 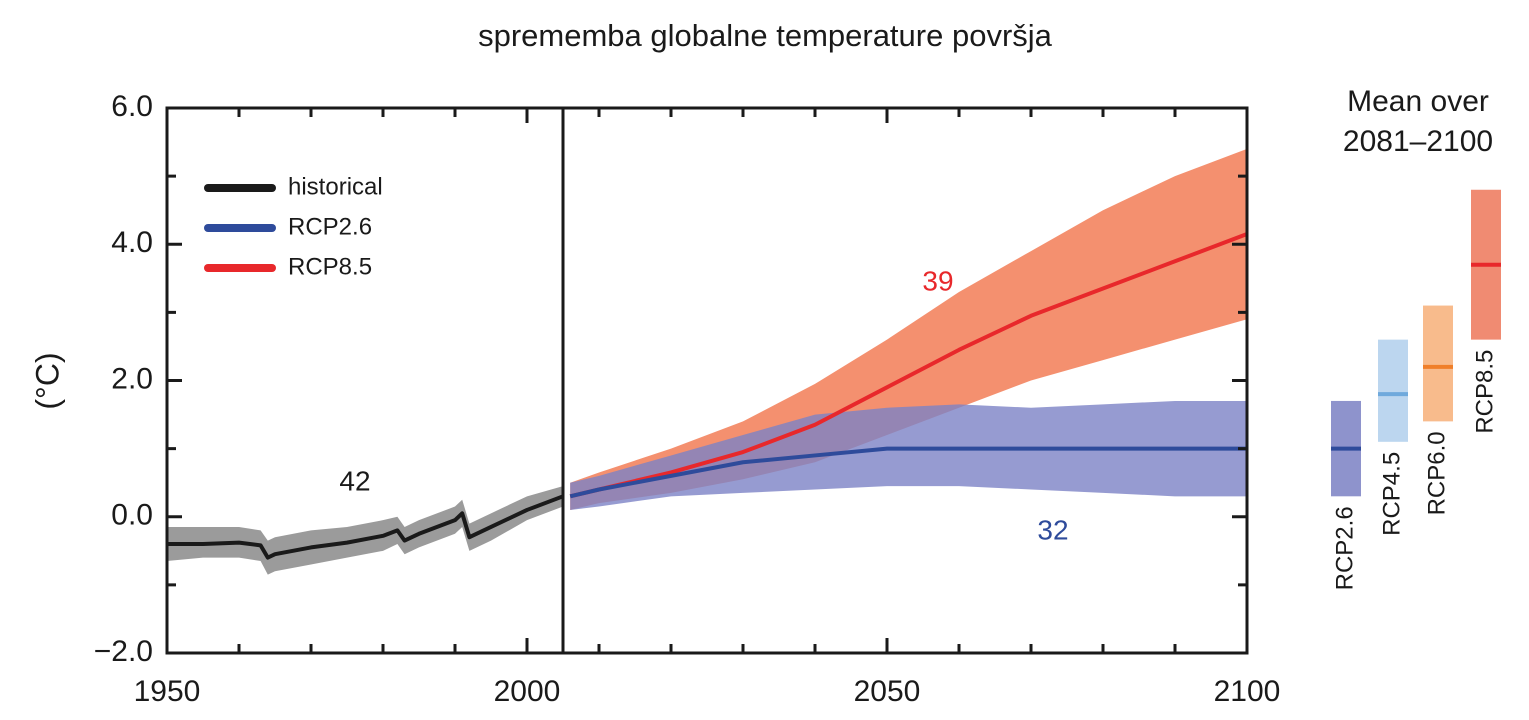 What do you see at coordinates (1391, 494) in the screenshot?
I see `box-label: RCP4.5` at bounding box center [1391, 494].